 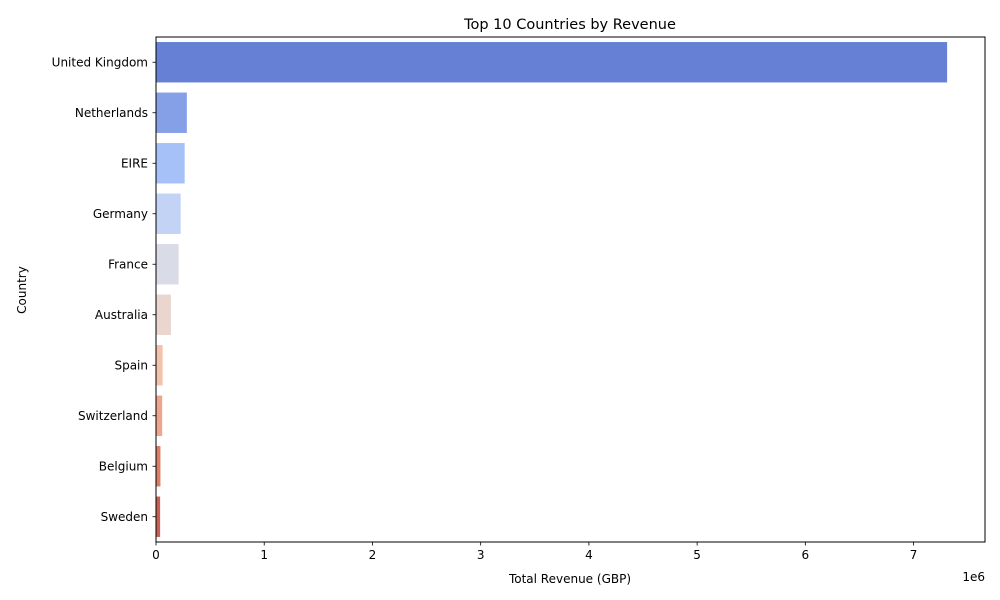 I want to click on bar-france, so click(x=167, y=264).